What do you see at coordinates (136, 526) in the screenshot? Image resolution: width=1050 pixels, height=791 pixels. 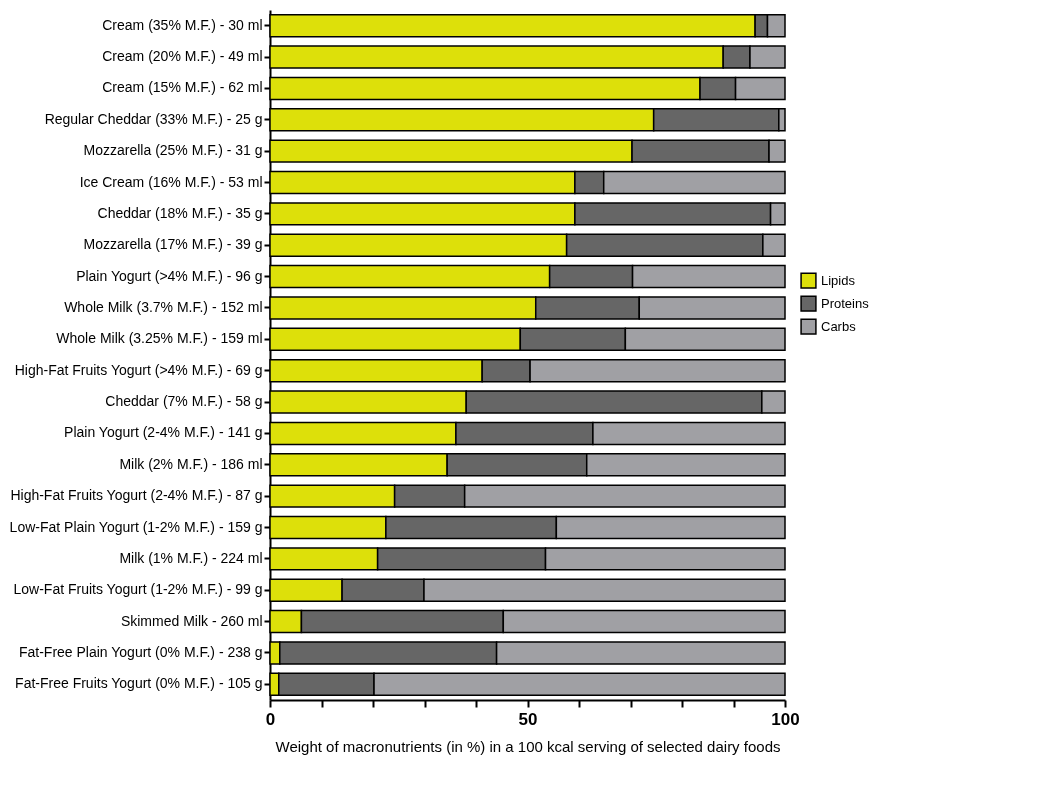 I see `y-tick-label: Low-Fat Plain Yogurt (1-2% M.F.) - 159 g` at bounding box center [136, 526].